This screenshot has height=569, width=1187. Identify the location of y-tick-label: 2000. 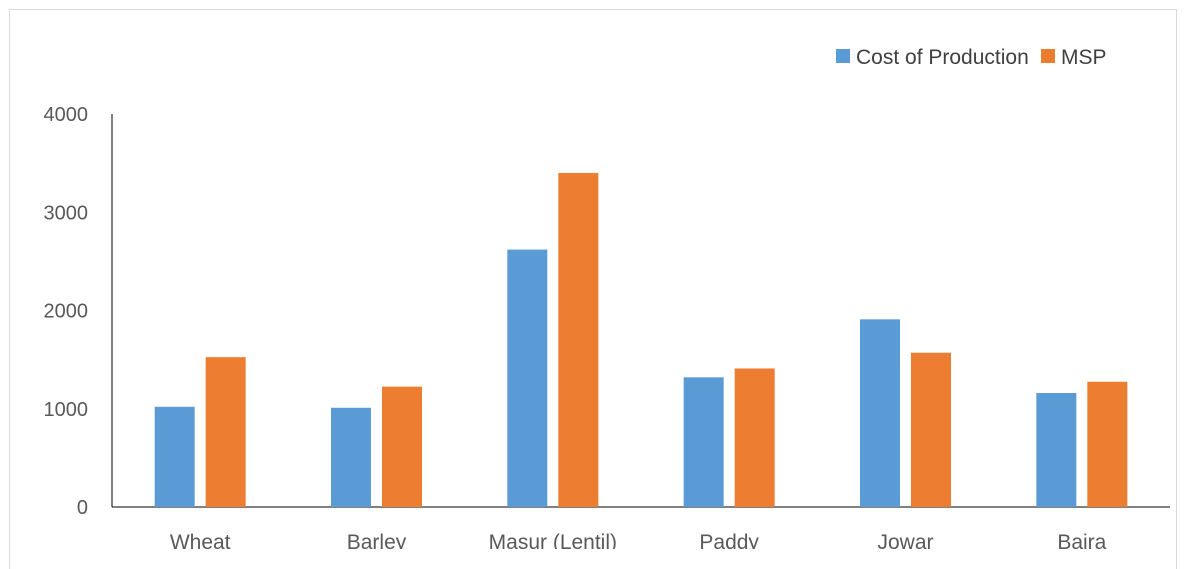
(66, 312).